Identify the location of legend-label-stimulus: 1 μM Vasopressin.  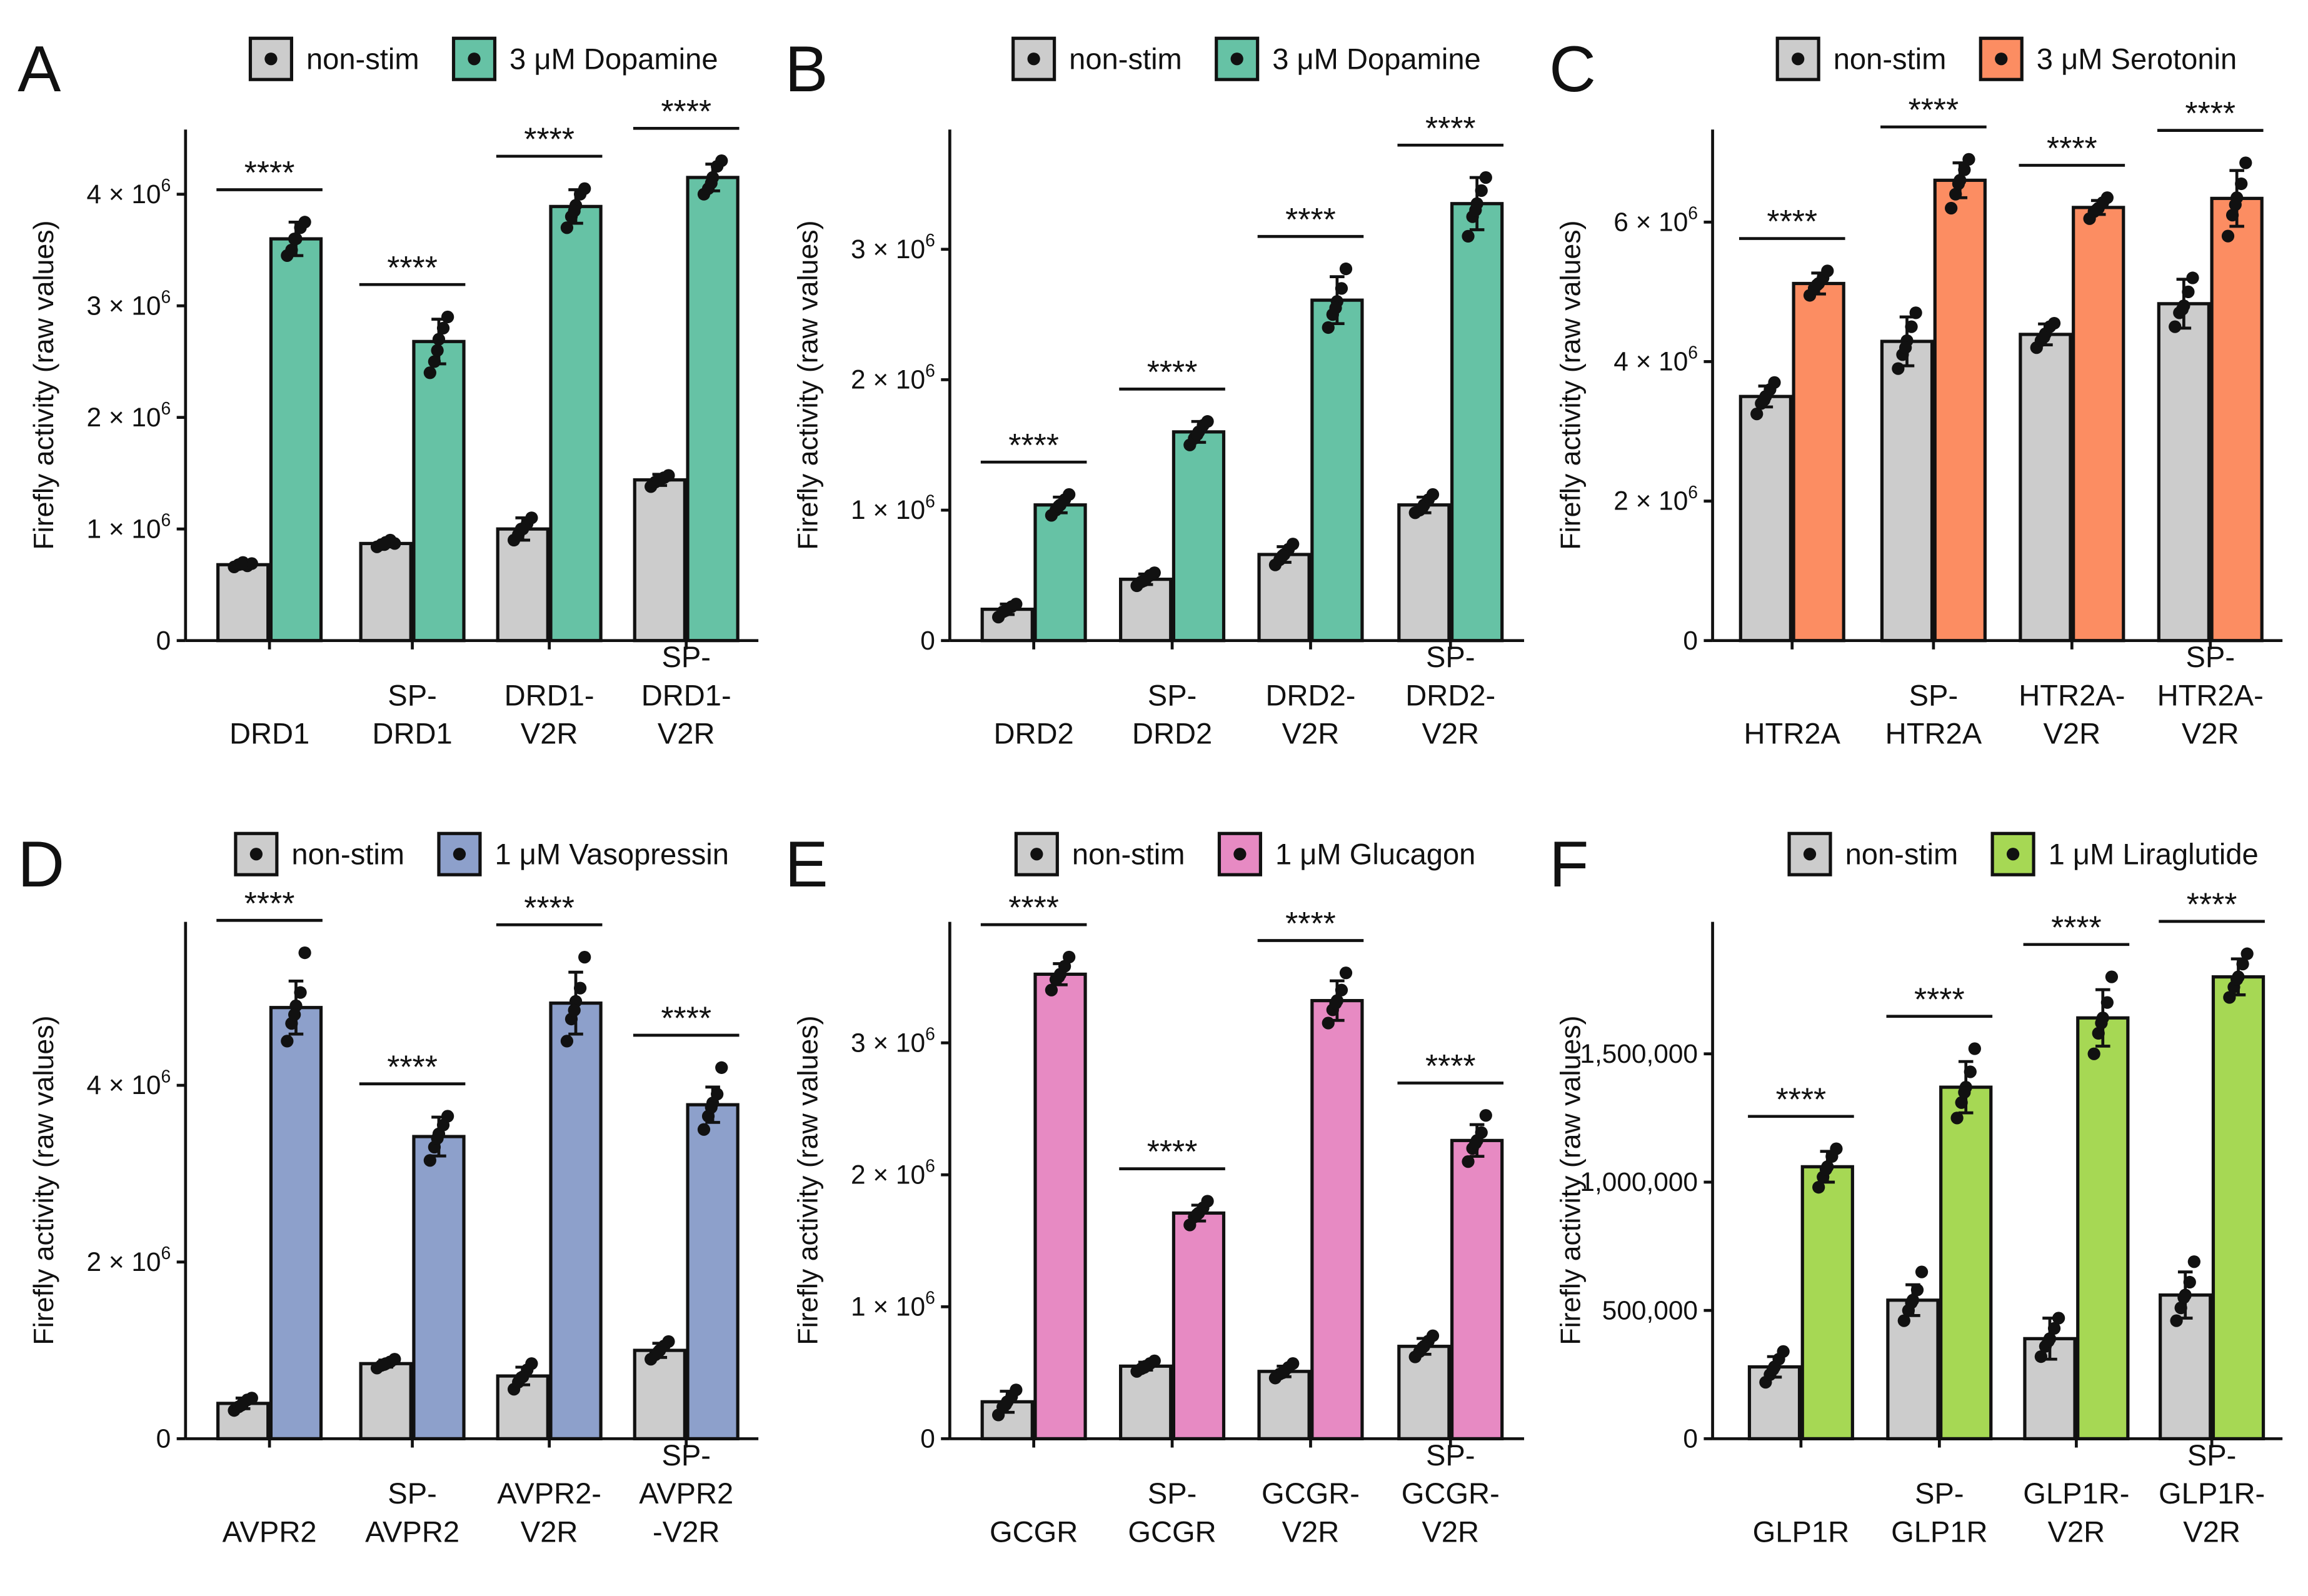
(611, 854).